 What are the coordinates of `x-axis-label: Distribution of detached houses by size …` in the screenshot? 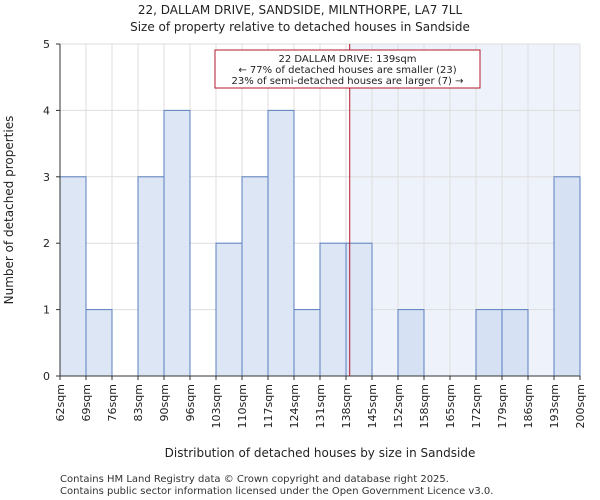 It's located at (320, 453).